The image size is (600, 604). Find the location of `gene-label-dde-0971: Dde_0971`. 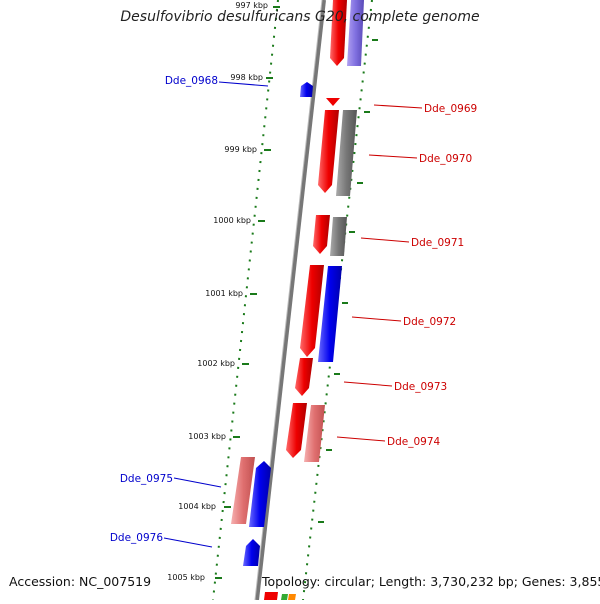

gene-label-dde-0971: Dde_0971 is located at coordinates (437, 243).